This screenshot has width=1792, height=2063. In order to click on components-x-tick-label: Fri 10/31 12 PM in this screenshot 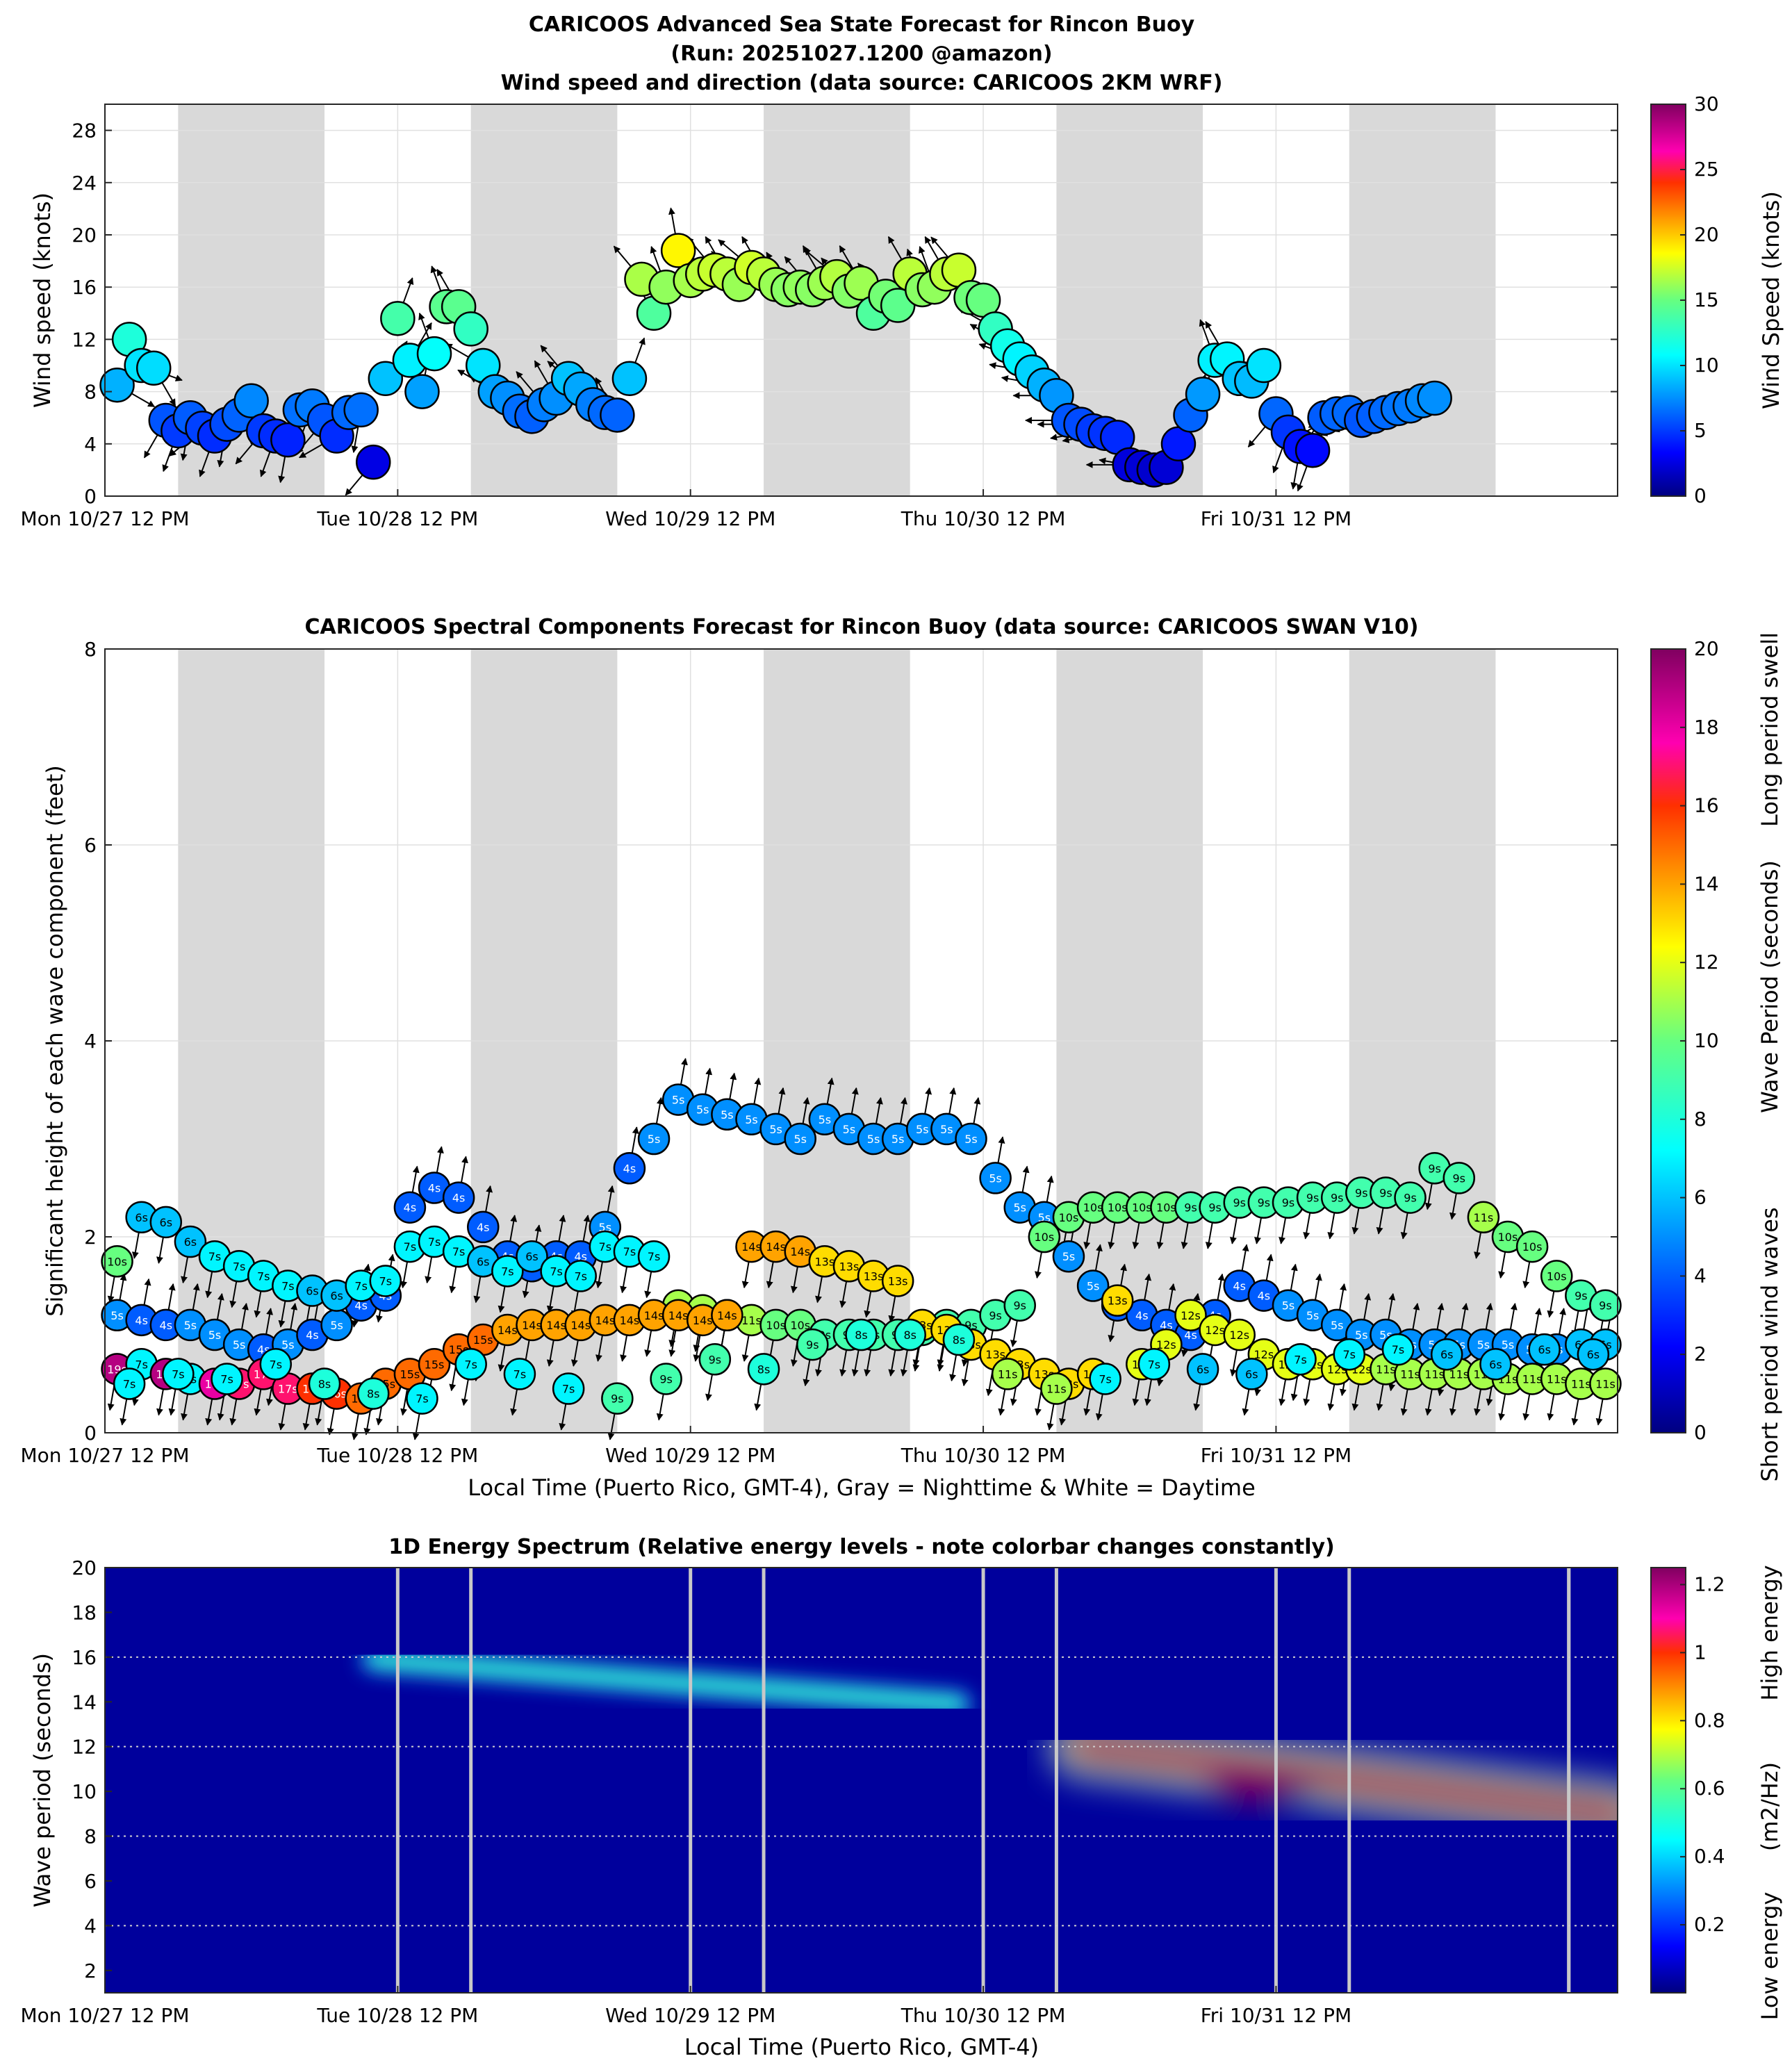, I will do `click(1276, 1455)`.